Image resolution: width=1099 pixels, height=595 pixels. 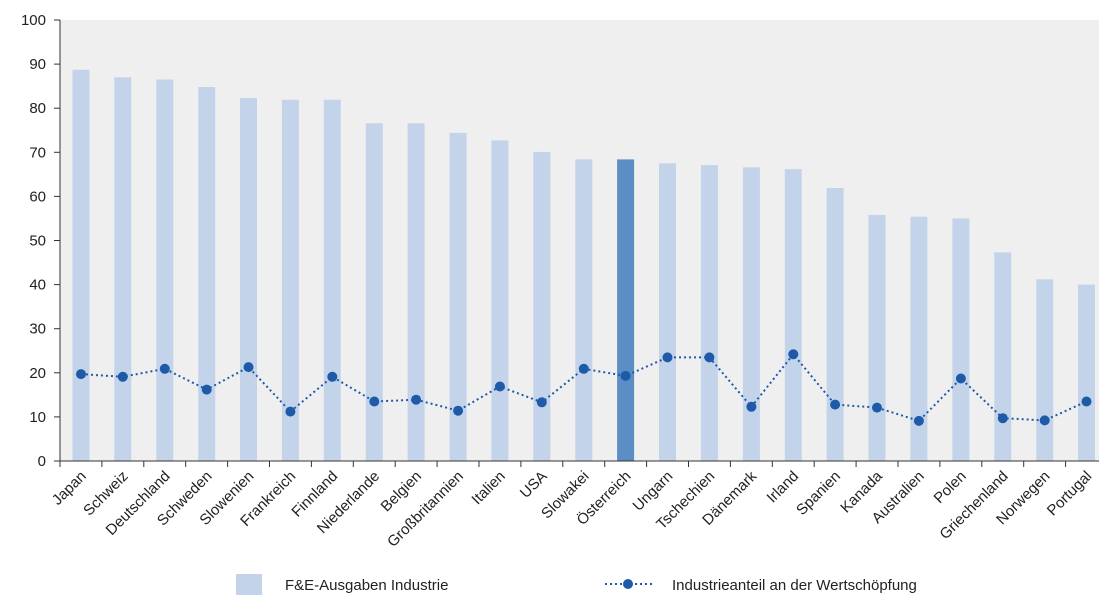 What do you see at coordinates (488, 488) in the screenshot?
I see `x-tick-label-10: Italien` at bounding box center [488, 488].